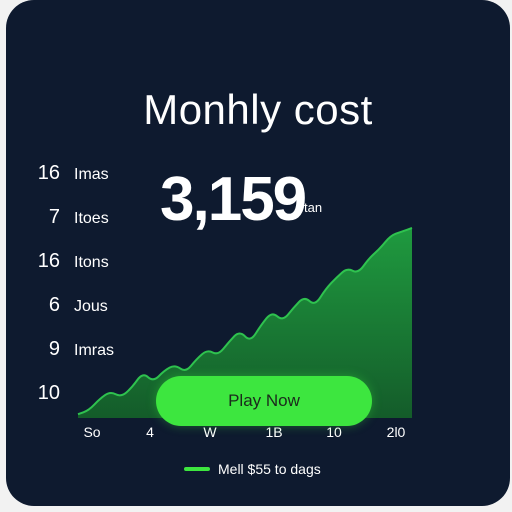 This screenshot has width=512, height=512. I want to click on y-axis-value: 10, so click(48, 393).